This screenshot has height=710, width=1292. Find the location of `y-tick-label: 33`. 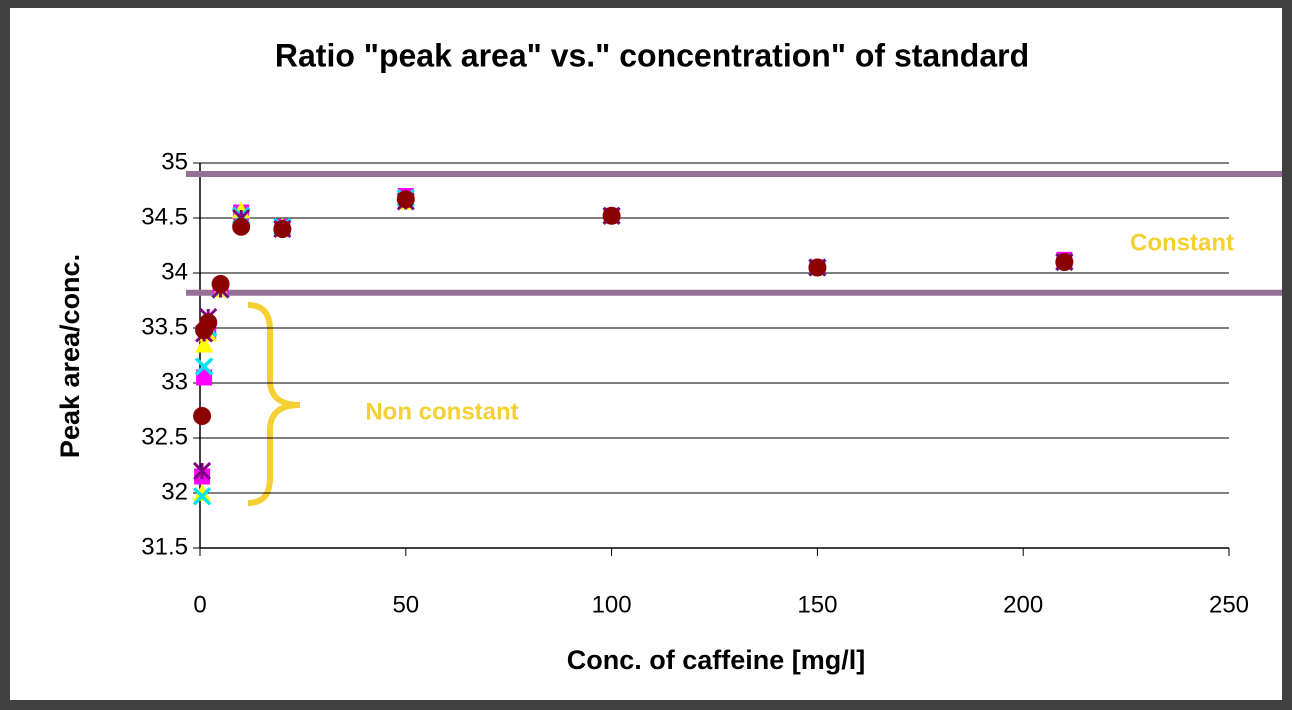

y-tick-label: 33 is located at coordinates (174, 381).